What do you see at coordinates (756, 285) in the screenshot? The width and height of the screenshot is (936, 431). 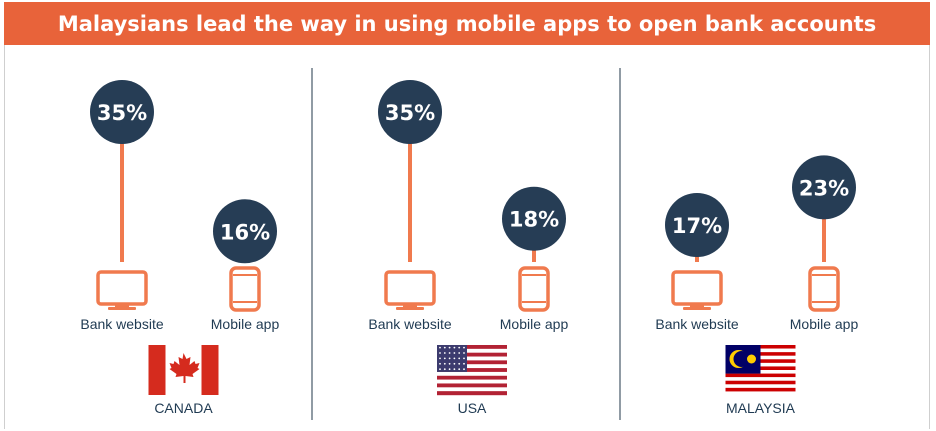 I see `country-group-malaysia: 17% Bank website 23% Mobile app MALAYSIA` at bounding box center [756, 285].